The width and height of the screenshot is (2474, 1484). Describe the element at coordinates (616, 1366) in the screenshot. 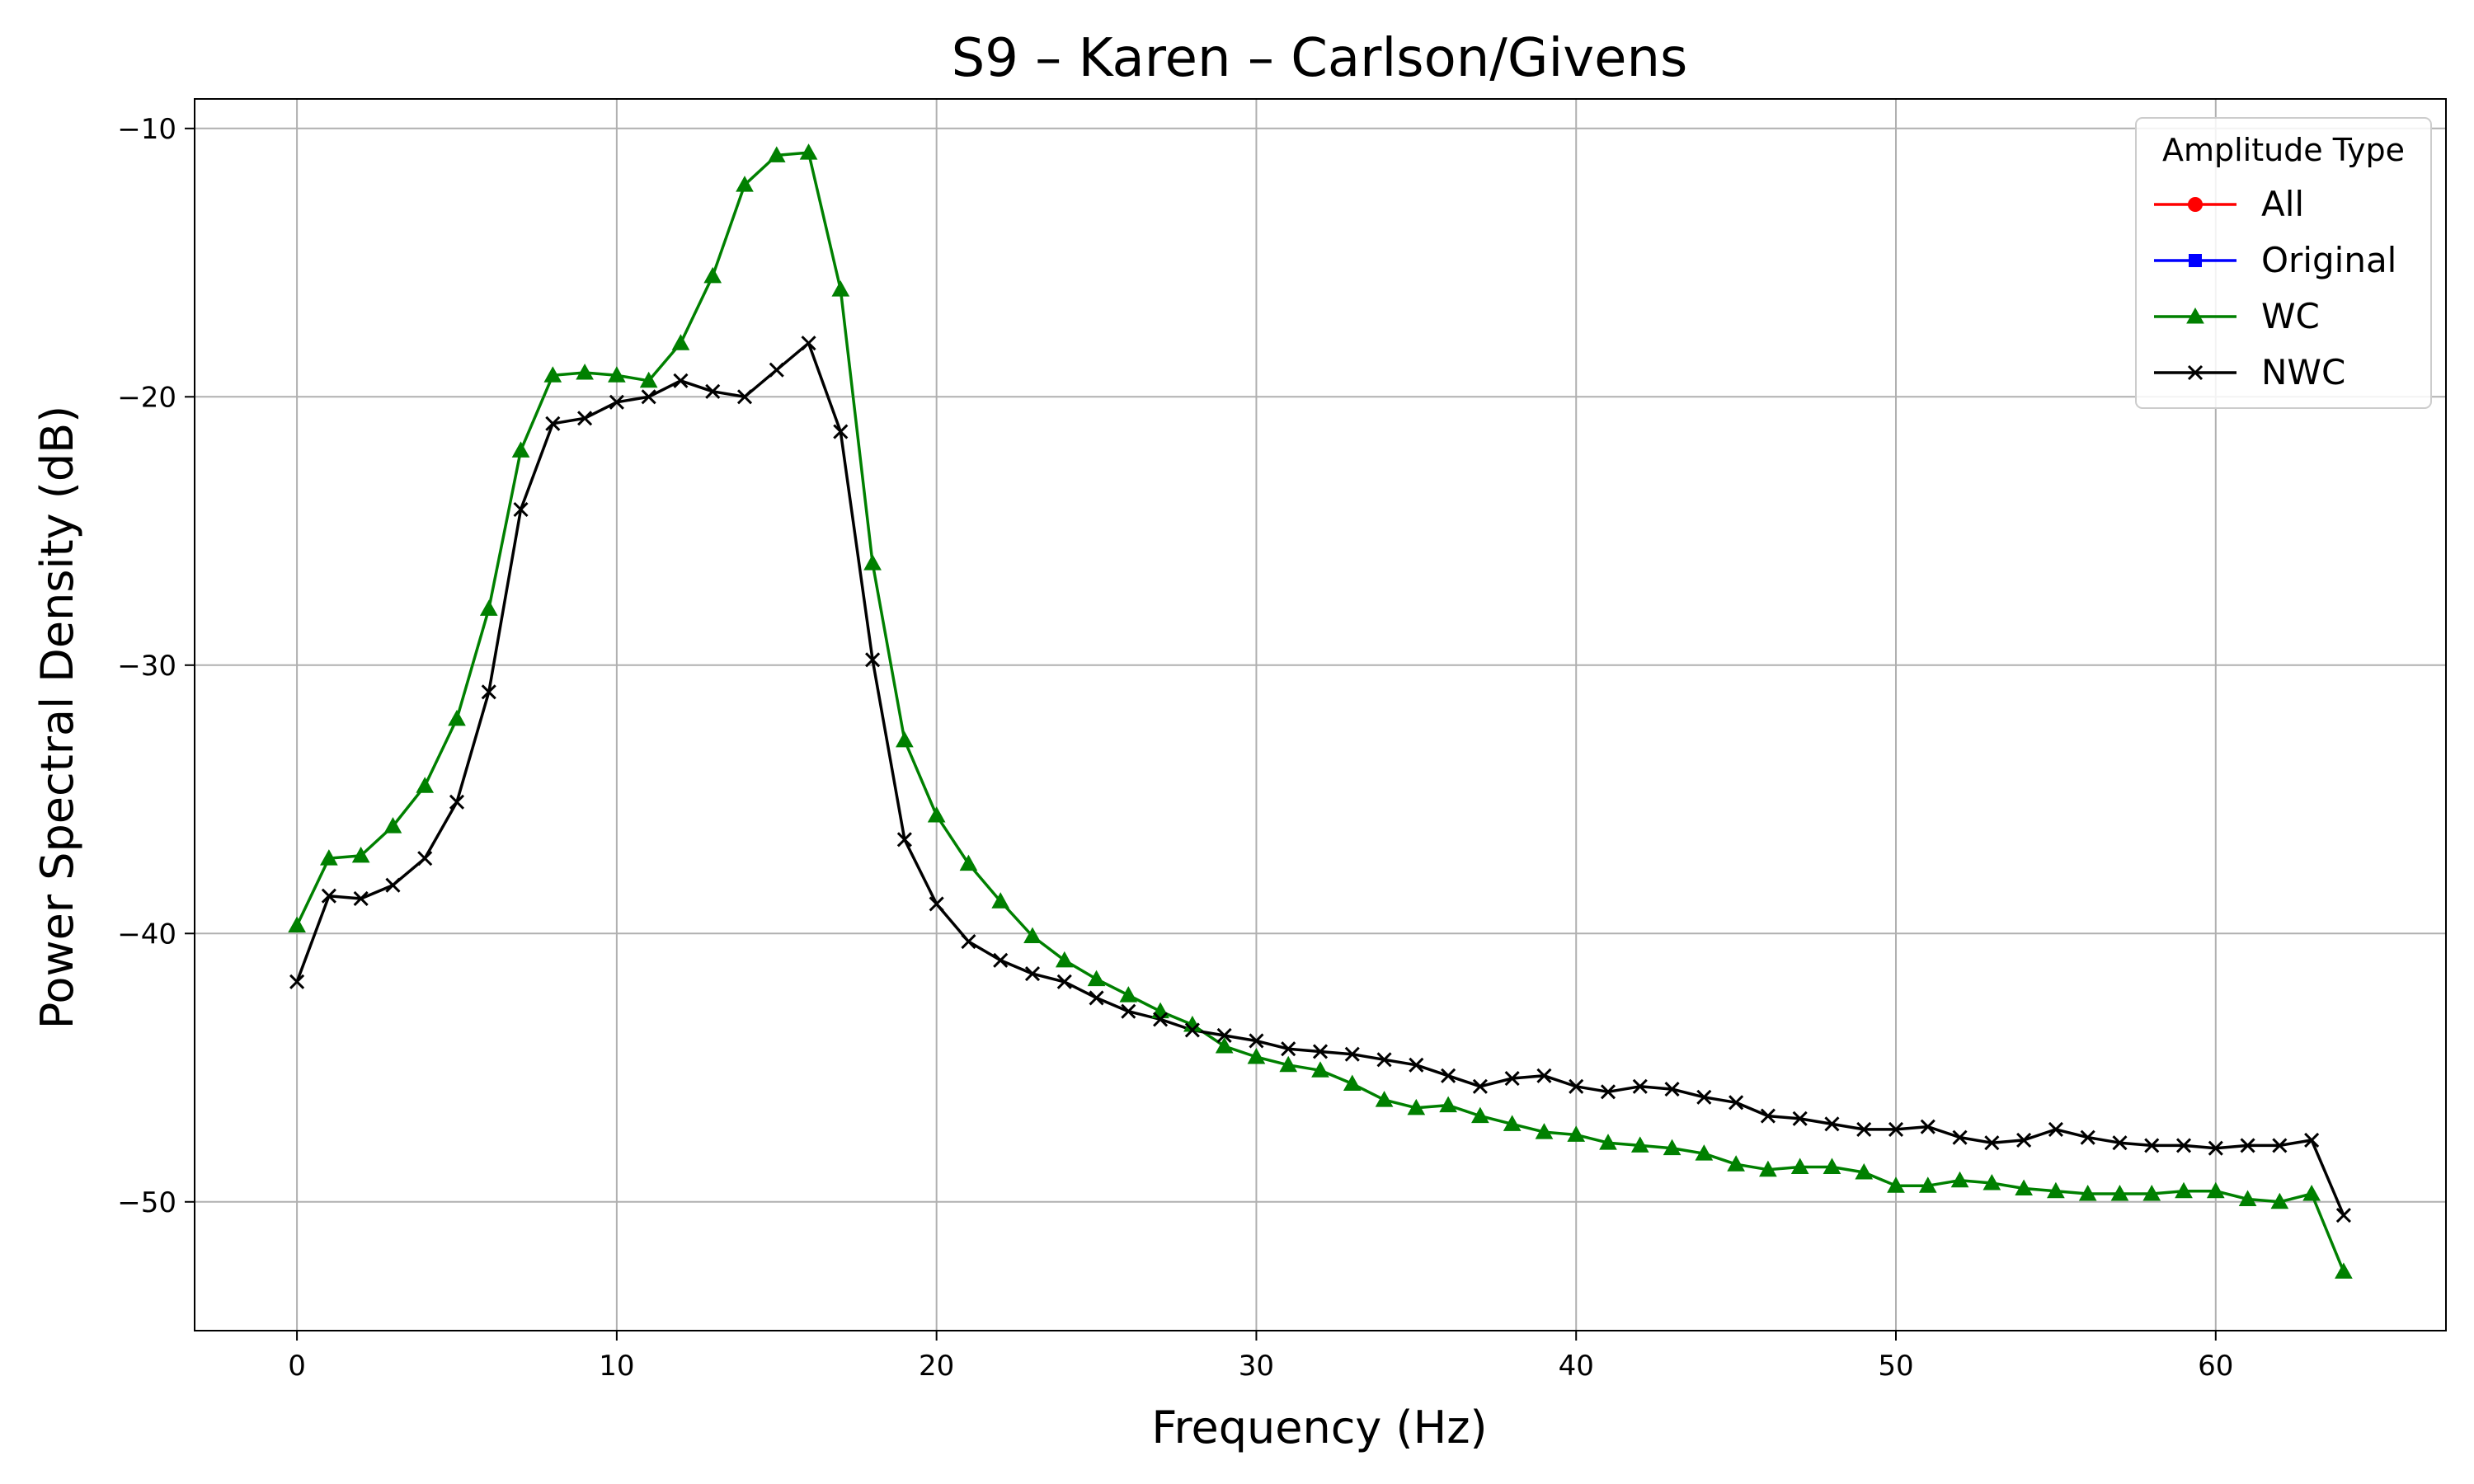

I see `x-tick-label: 10` at that location.